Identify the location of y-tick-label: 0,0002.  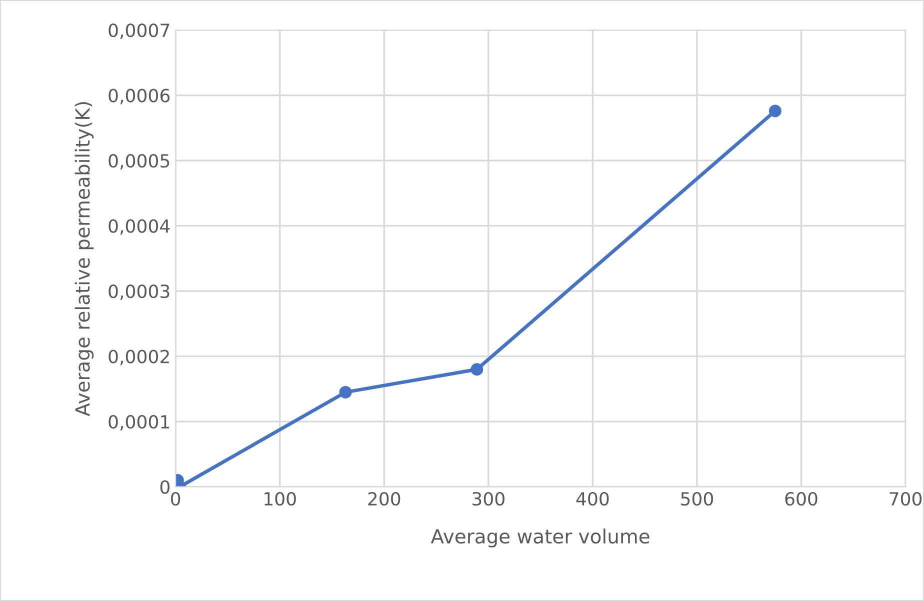
(138, 358).